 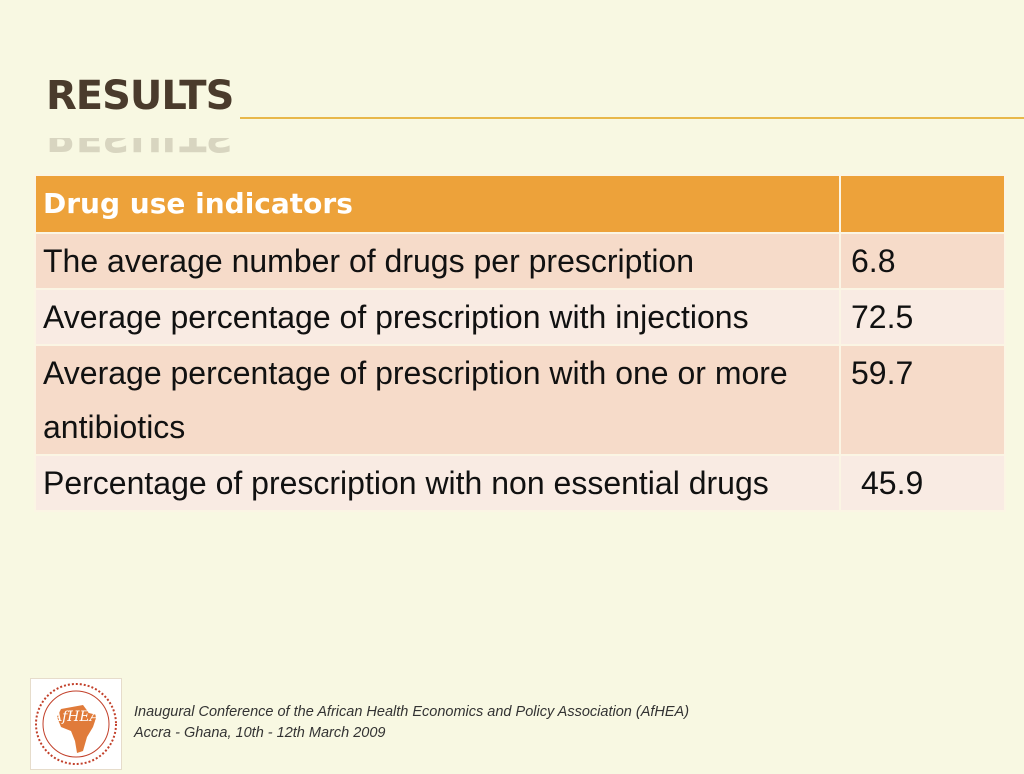 I want to click on row-value: 6.8, so click(x=922, y=261).